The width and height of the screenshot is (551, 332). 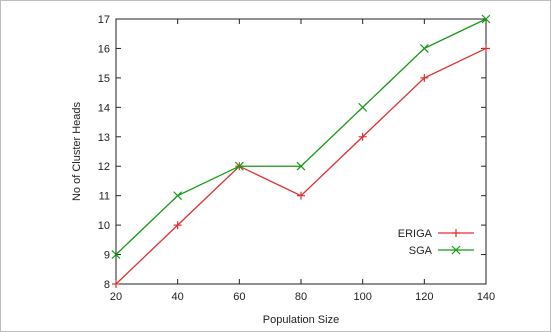 What do you see at coordinates (104, 226) in the screenshot?
I see `y-tick-label: 10` at bounding box center [104, 226].